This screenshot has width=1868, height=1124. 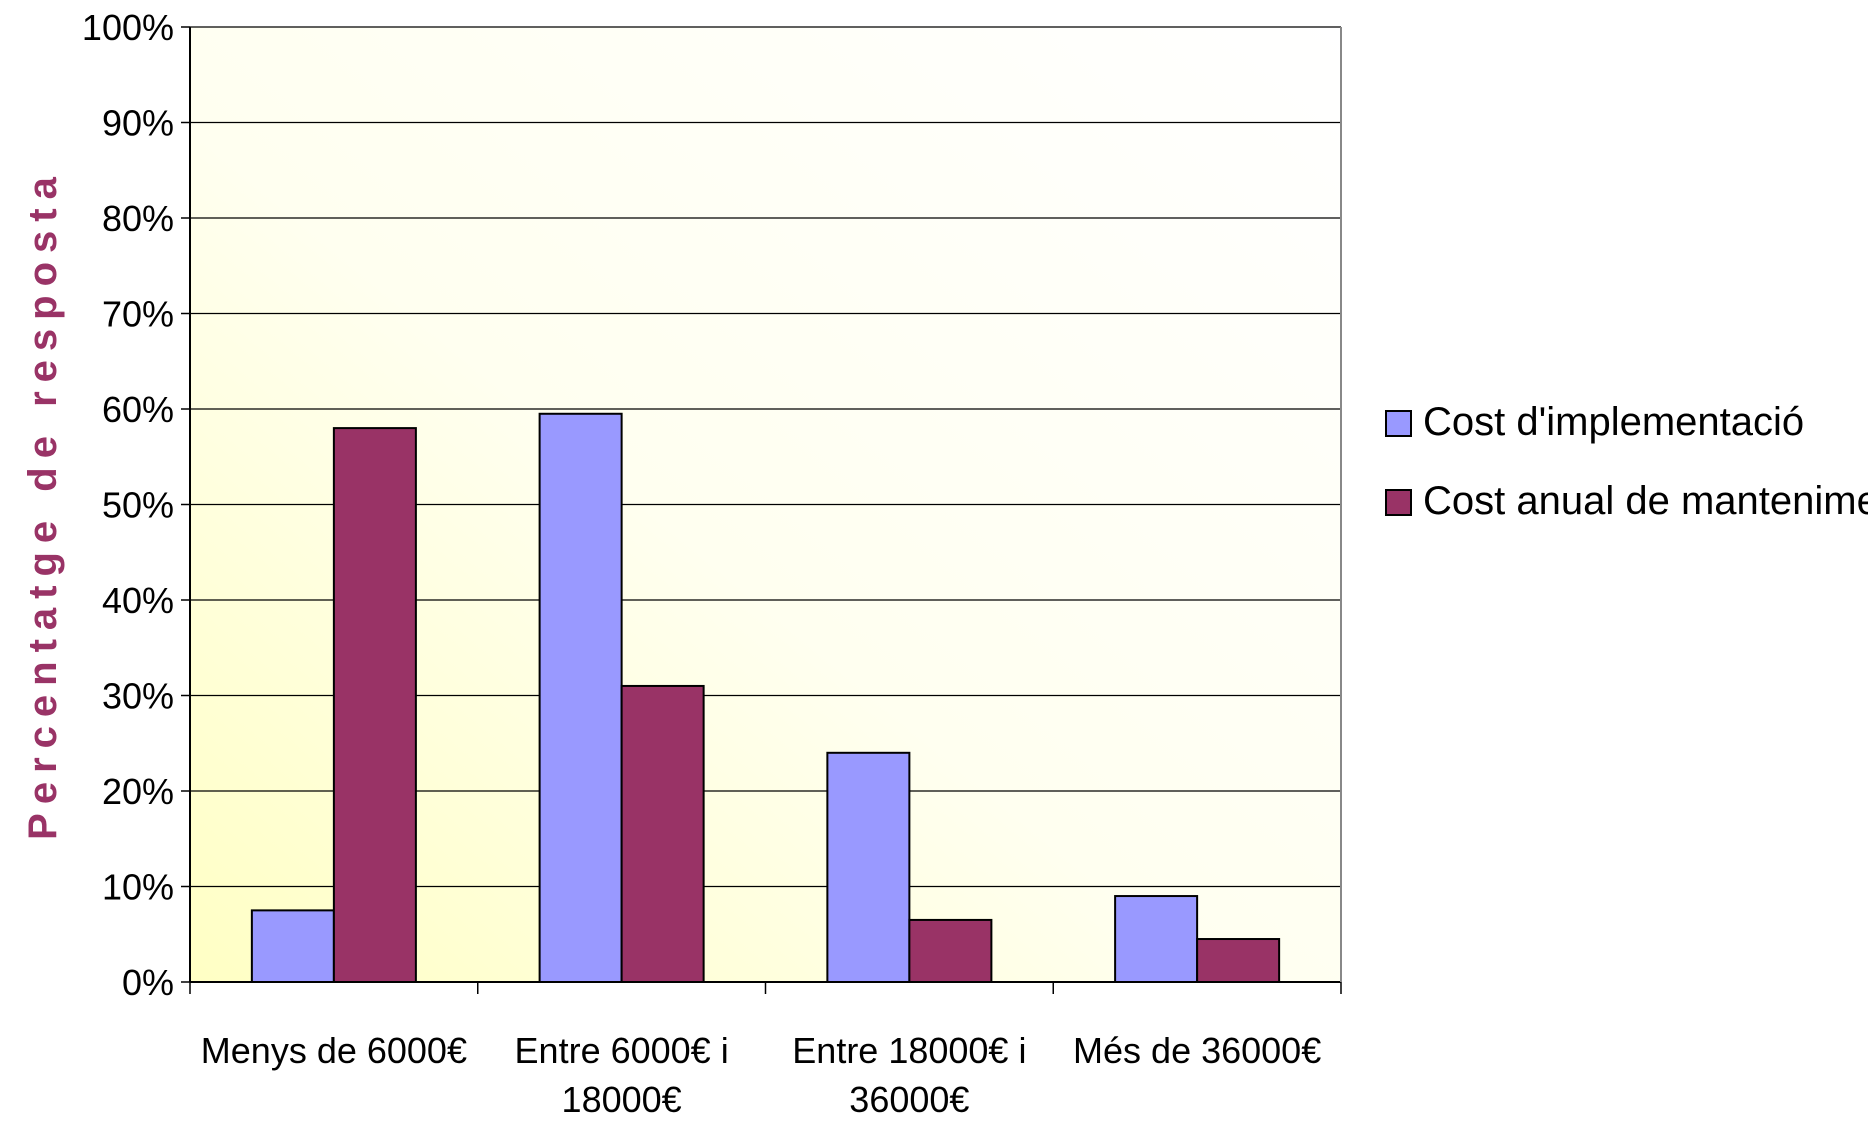 I want to click on y-tick-labels: 0% 10% 20% 30% 40% 50% 60% 70% 80% 90% 100%, so click(x=128, y=505).